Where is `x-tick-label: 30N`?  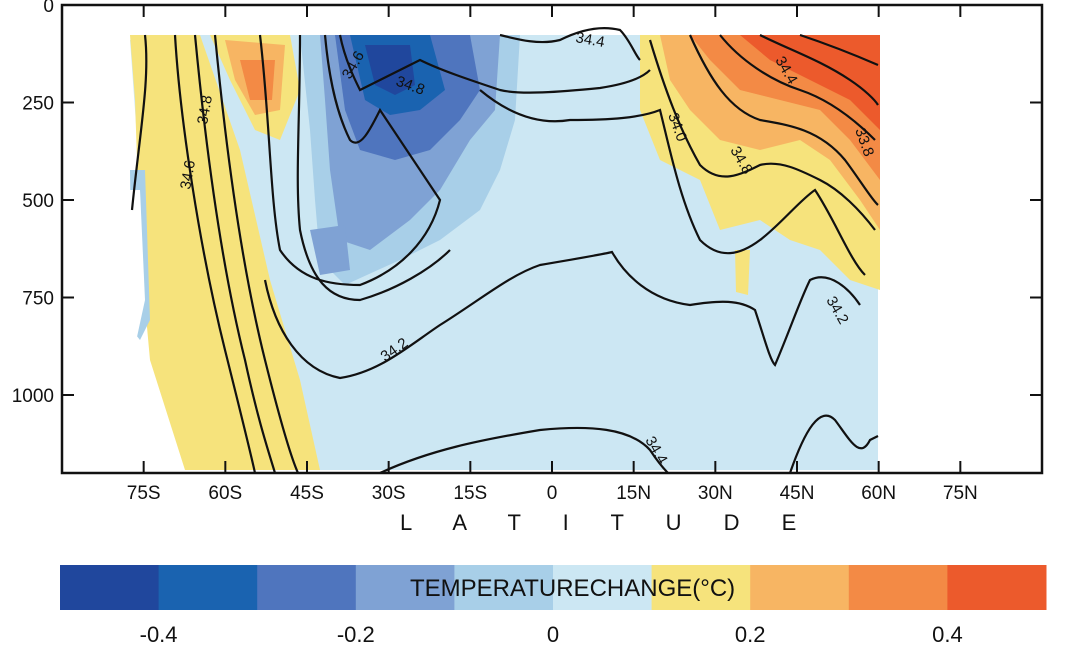 x-tick-label: 30N is located at coordinates (715, 493).